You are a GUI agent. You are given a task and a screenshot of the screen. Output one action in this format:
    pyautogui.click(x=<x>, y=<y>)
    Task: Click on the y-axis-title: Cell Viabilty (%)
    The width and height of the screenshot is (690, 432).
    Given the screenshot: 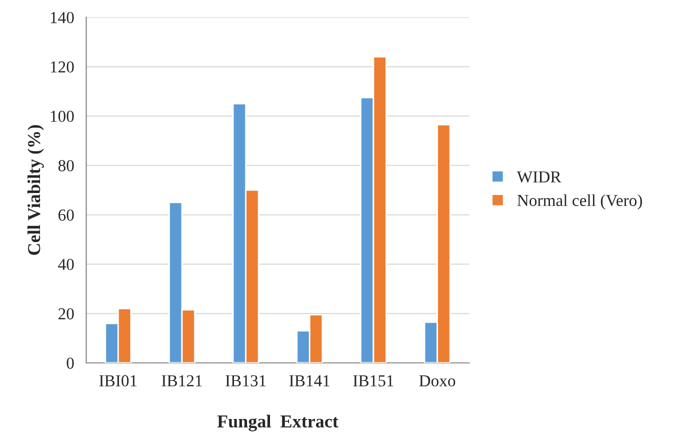 What is the action you would take?
    pyautogui.click(x=35, y=190)
    